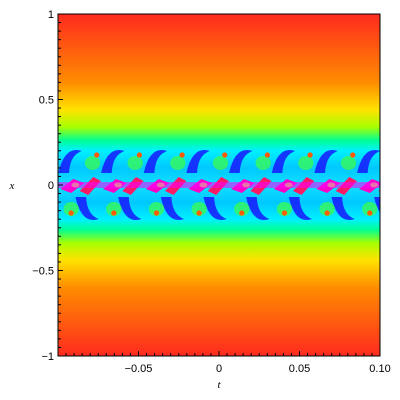 This screenshot has width=400, height=400. Describe the element at coordinates (219, 369) in the screenshot. I see `x-tick-label: 0` at that location.